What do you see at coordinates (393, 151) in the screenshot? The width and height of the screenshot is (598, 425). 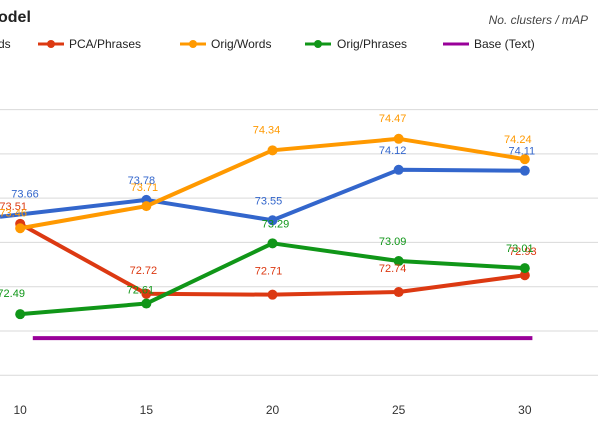 I see `data-label: 74.12` at bounding box center [393, 151].